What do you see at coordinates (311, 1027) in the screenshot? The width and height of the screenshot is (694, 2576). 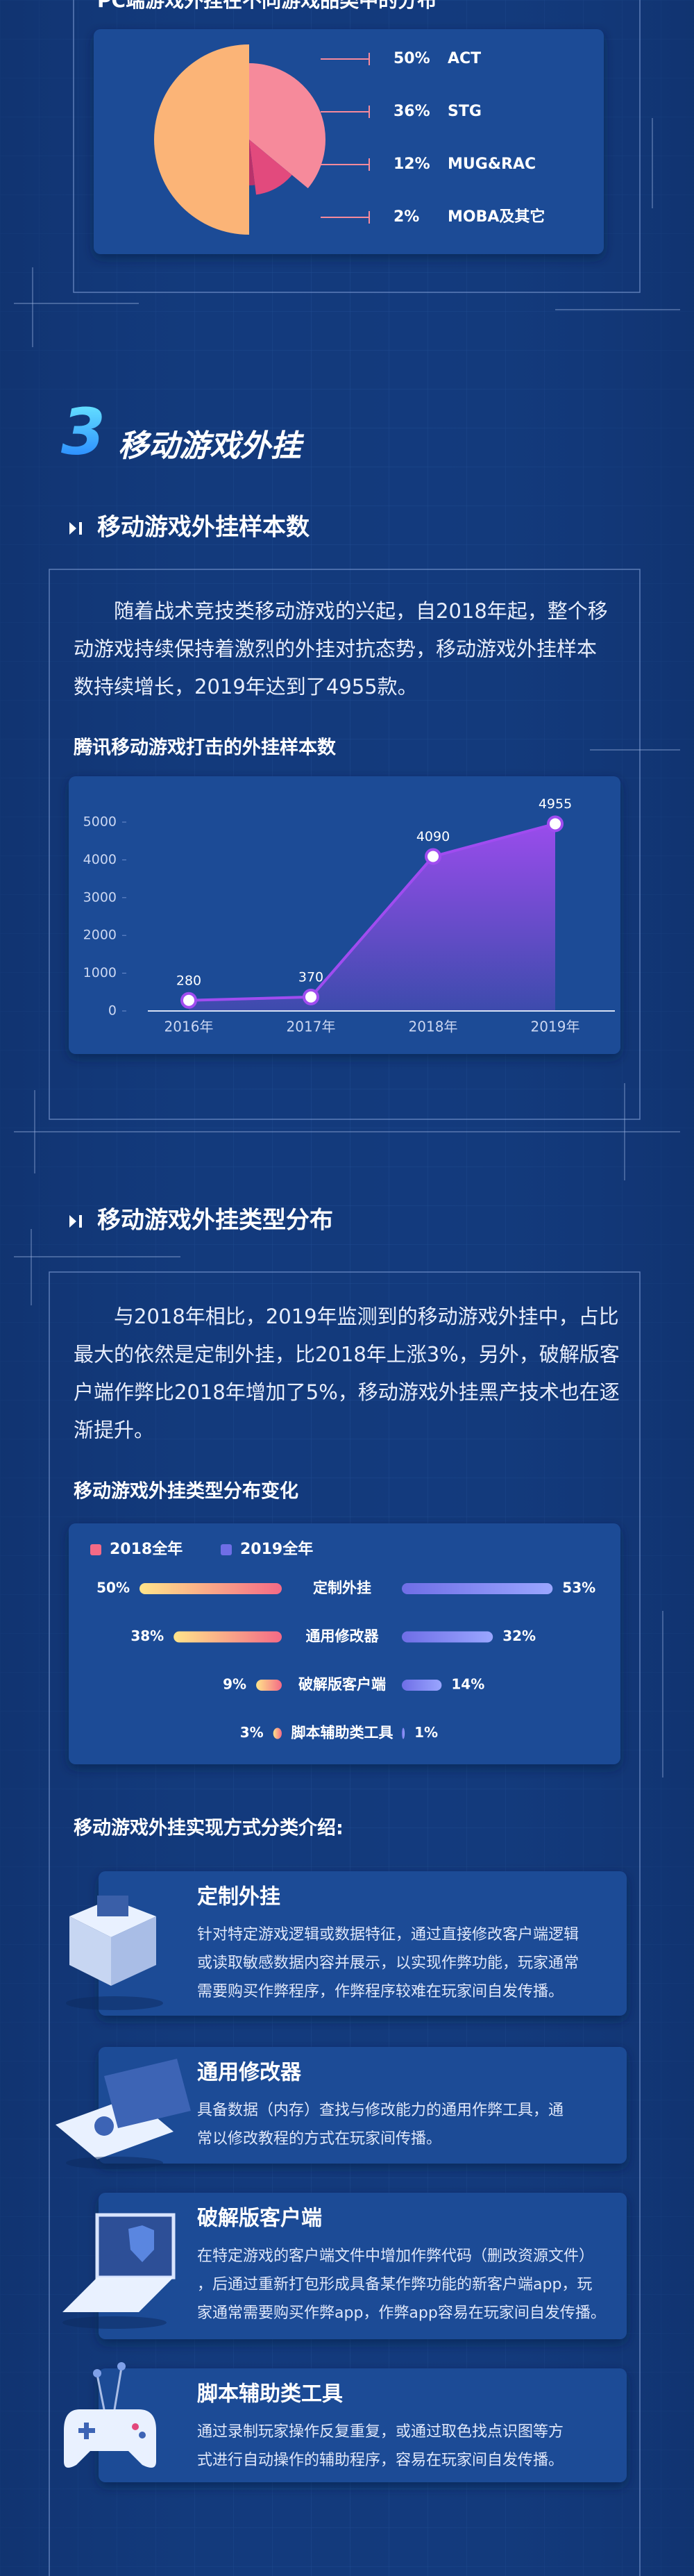 I see `x-tick-label: 2017年` at bounding box center [311, 1027].